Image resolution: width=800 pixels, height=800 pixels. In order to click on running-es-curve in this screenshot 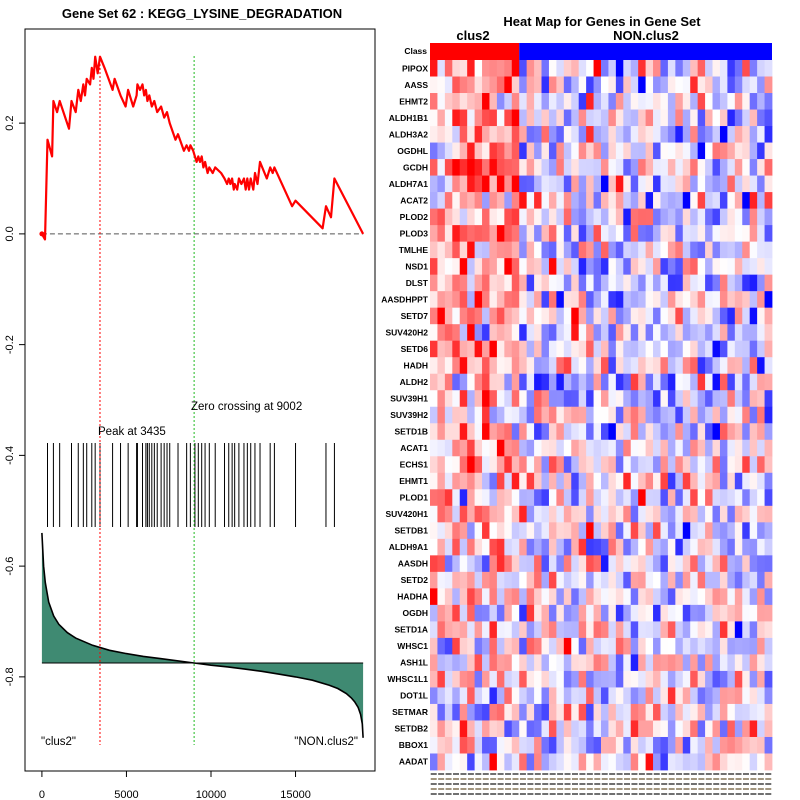, I will do `click(202, 148)`.